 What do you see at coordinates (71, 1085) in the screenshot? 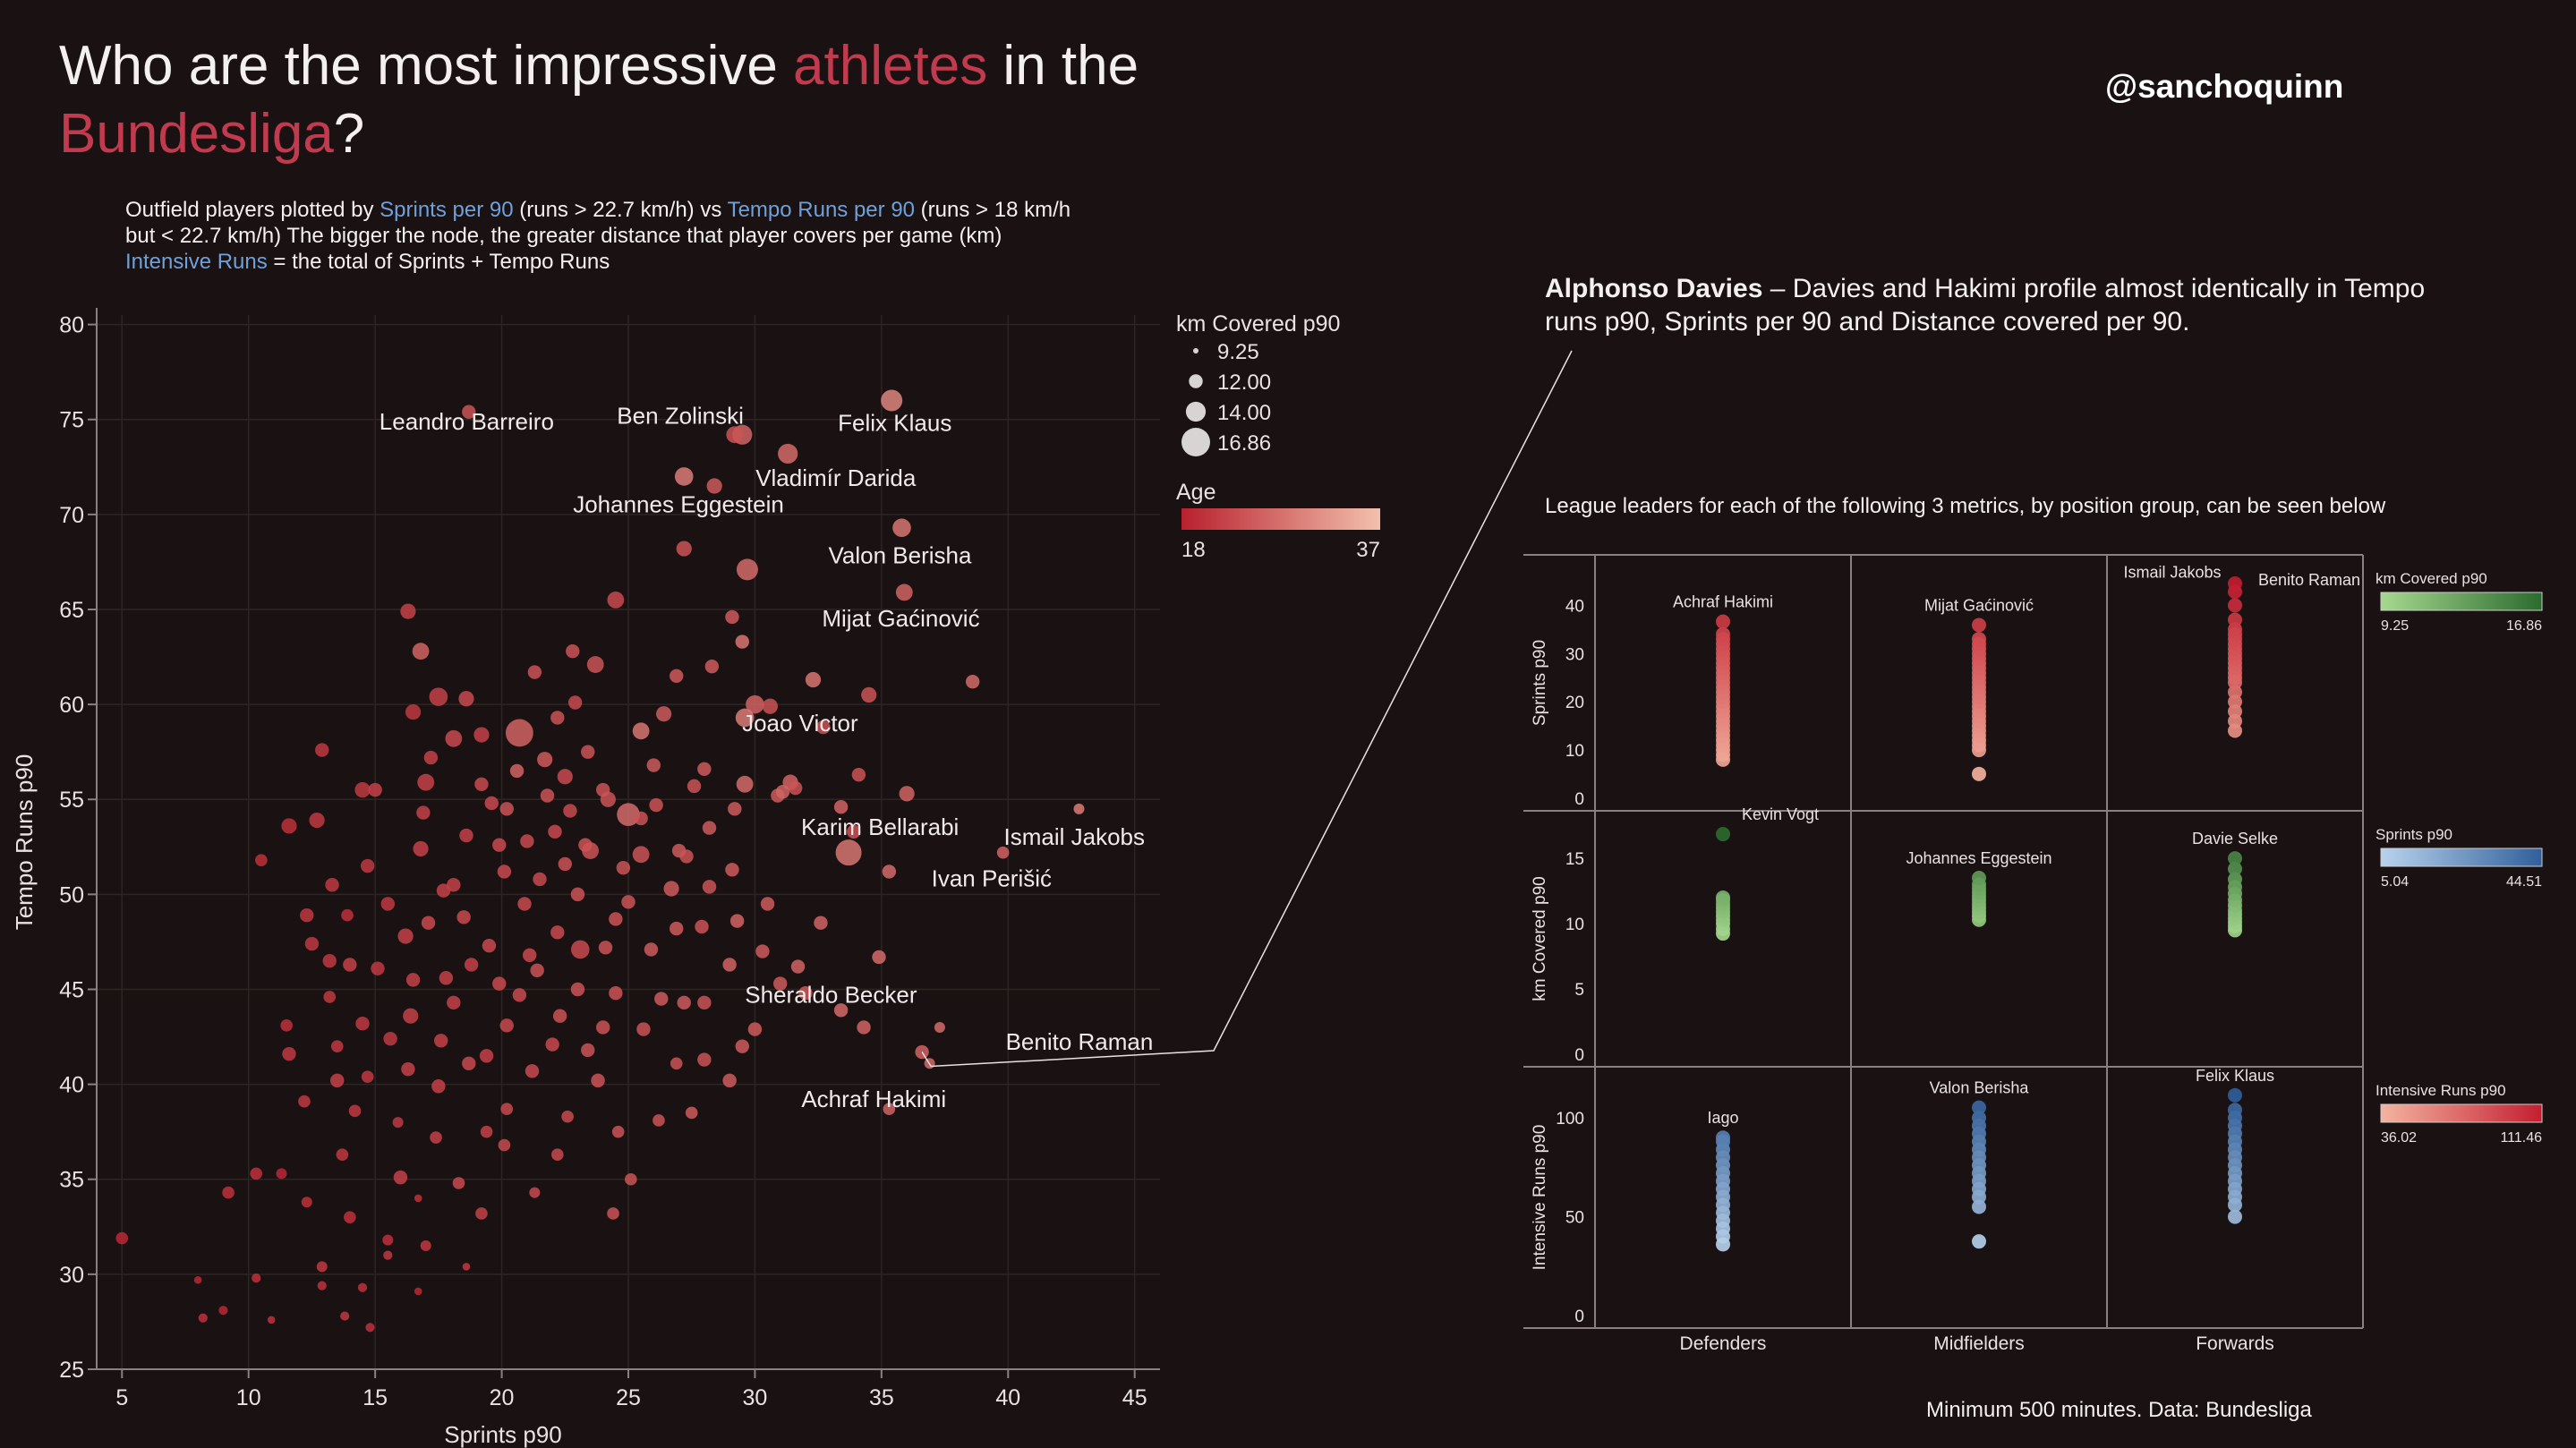
I see `y-tick-label: 40` at bounding box center [71, 1085].